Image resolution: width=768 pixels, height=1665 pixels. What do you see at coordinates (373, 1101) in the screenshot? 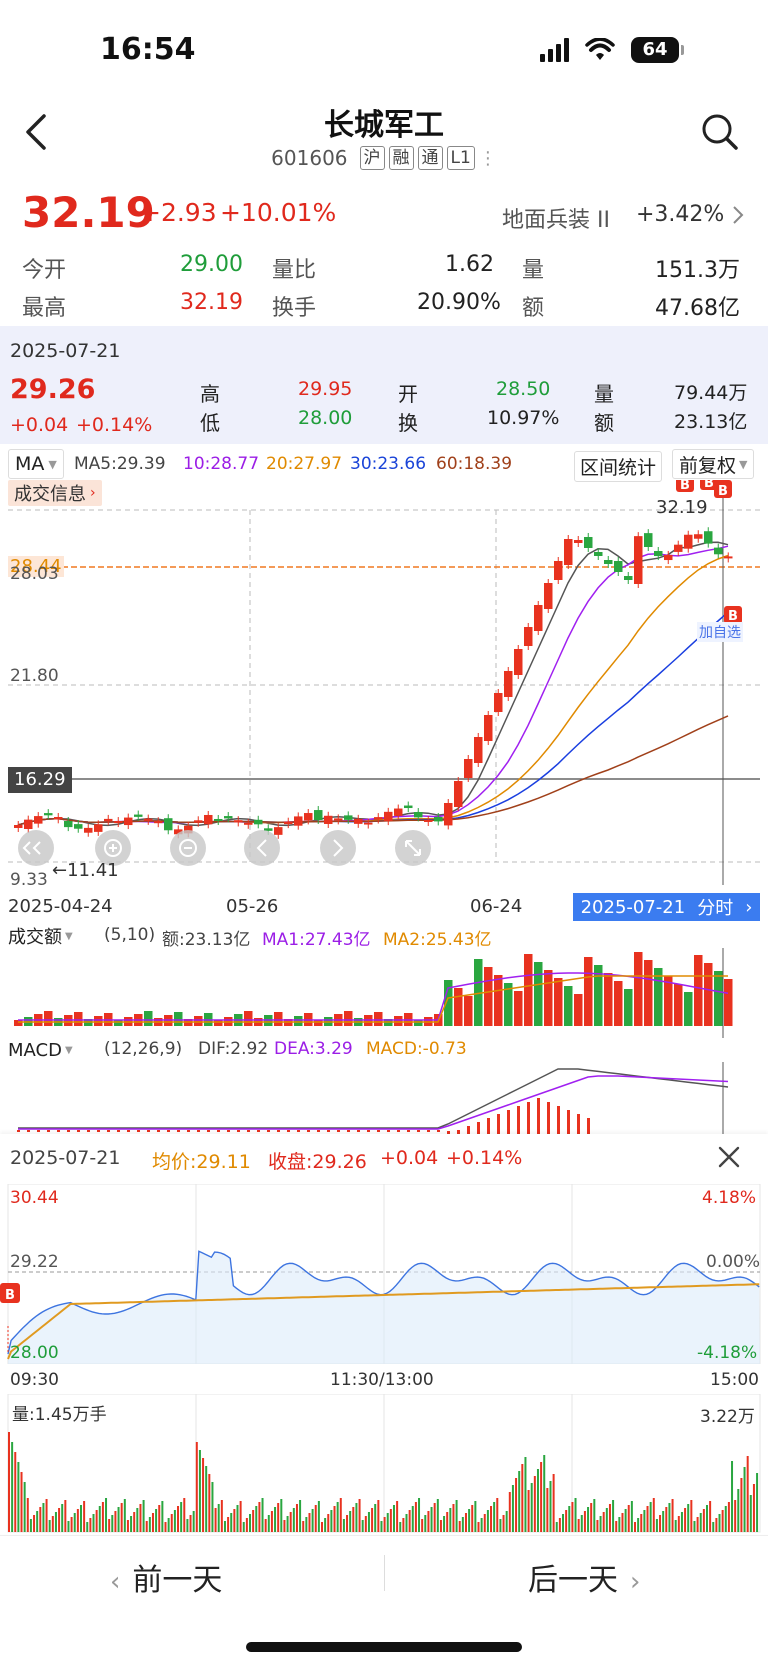
I see `macd-series` at bounding box center [373, 1101].